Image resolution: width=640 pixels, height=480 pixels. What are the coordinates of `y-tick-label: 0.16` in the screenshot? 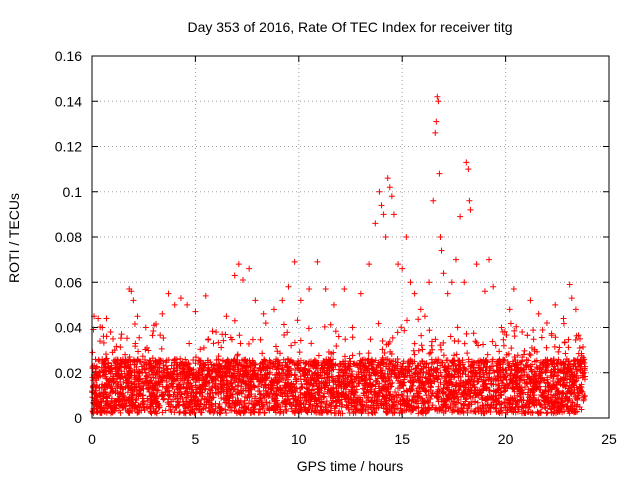 It's located at (68, 56).